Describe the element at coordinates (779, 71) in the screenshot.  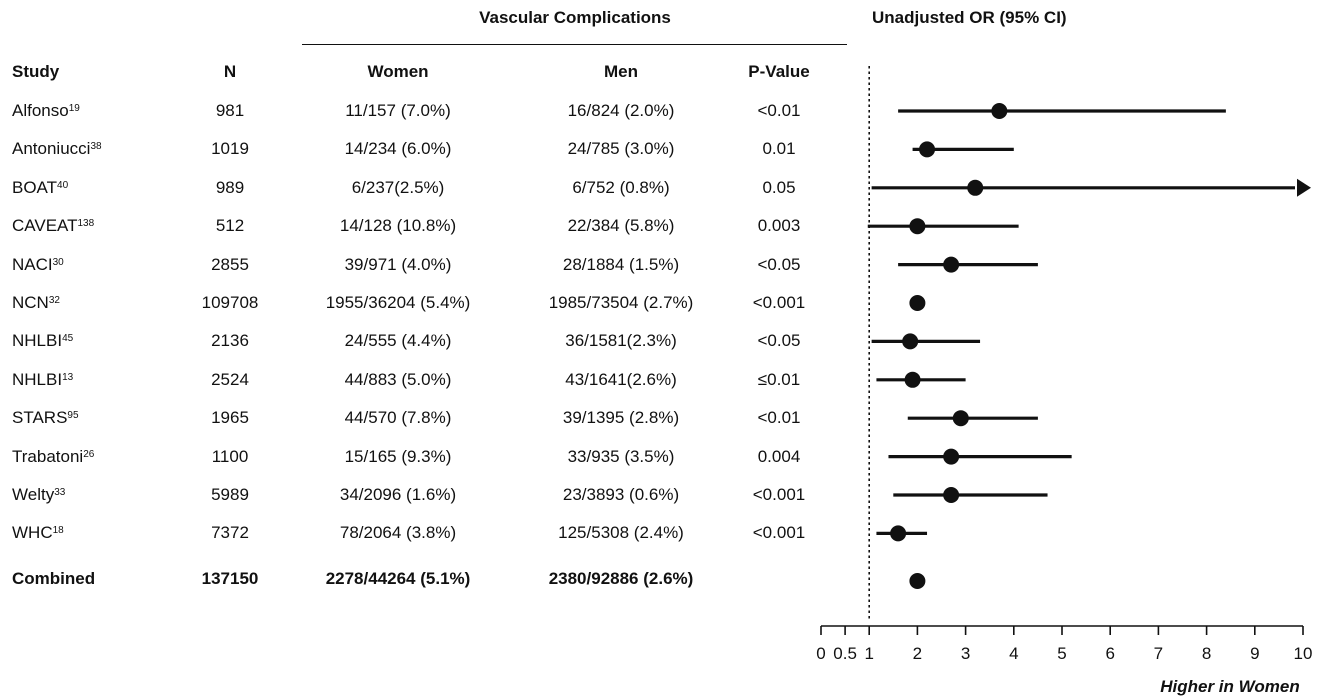
I see `column-header-pvalue: P-Value` at that location.